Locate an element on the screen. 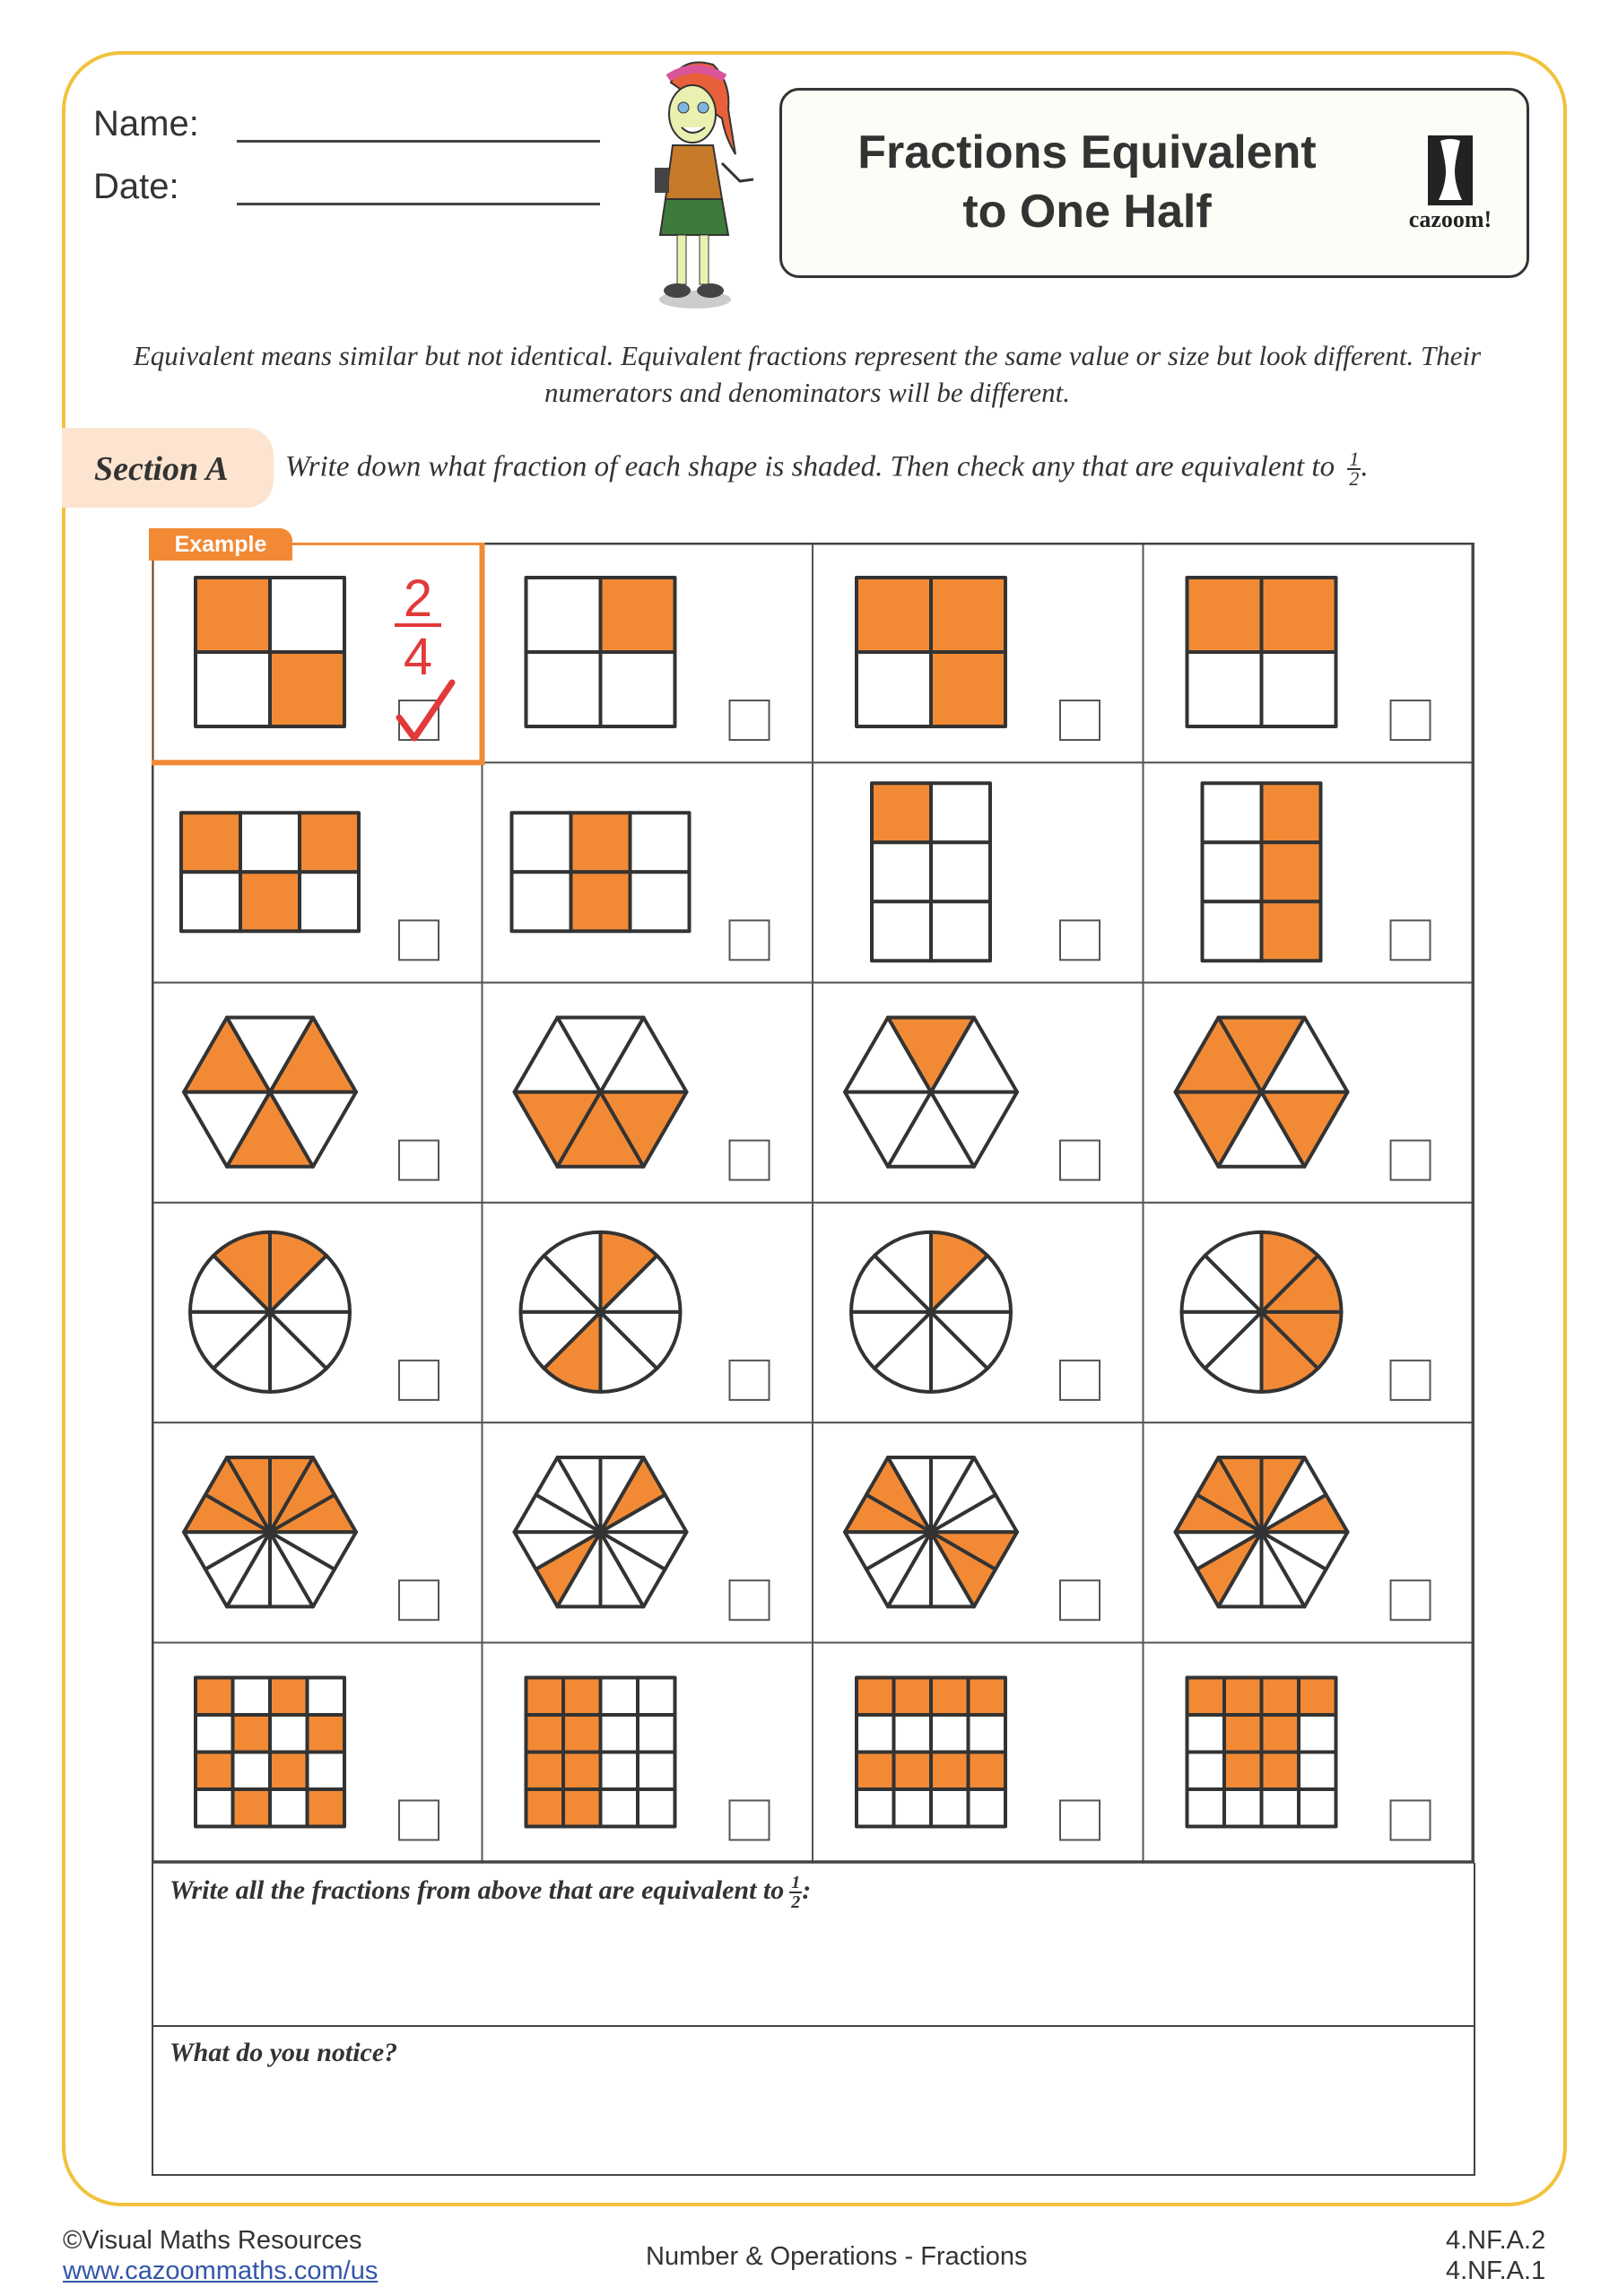  copyright: ©Visual Maths Resources is located at coordinates (212, 2240).